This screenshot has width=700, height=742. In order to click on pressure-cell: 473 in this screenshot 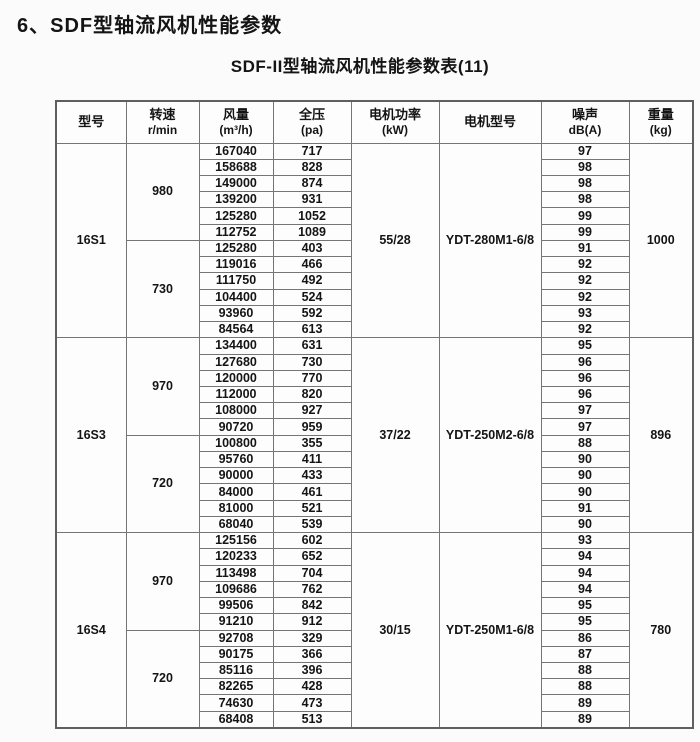, I will do `click(312, 703)`.